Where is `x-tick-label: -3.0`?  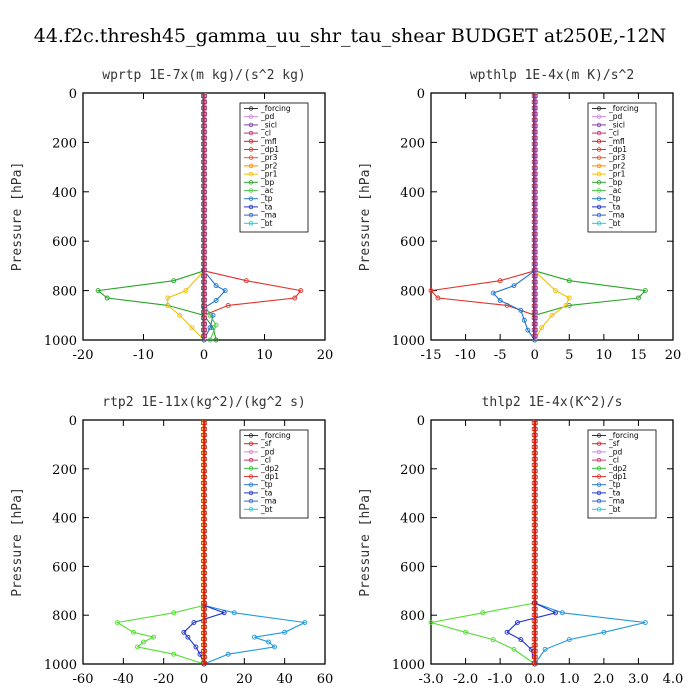 x-tick-label: -3.0 is located at coordinates (430, 679).